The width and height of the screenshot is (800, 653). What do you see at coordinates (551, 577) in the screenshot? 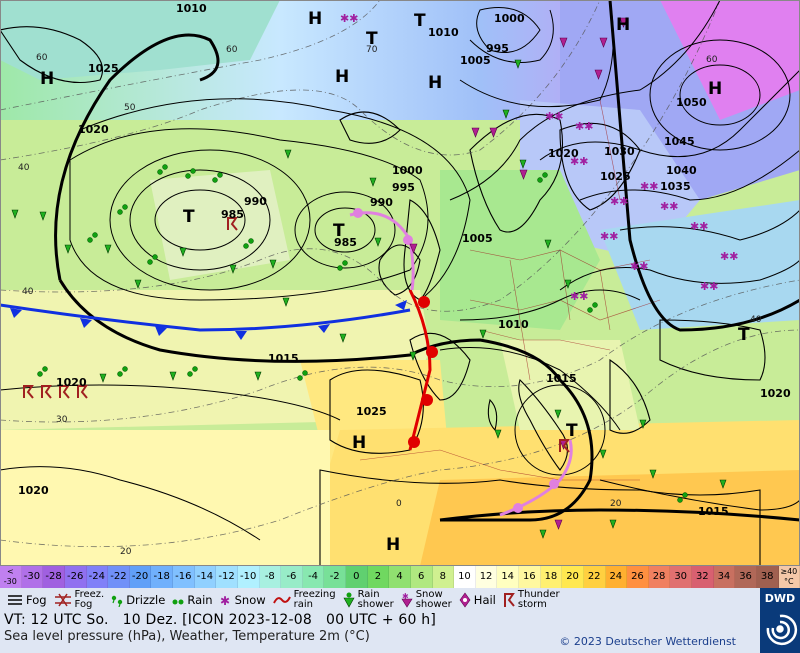
I see `temperature-scale-cell: 18` at bounding box center [551, 577].